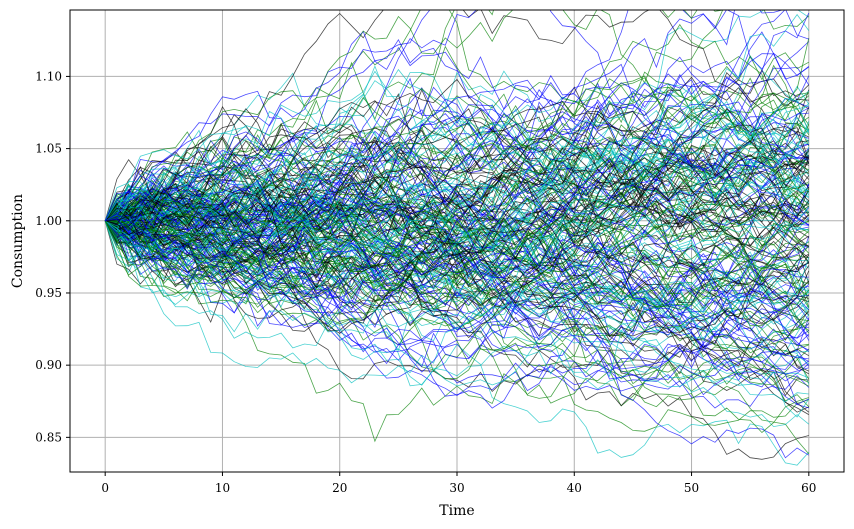  What do you see at coordinates (456, 488) in the screenshot?
I see `x-tick-label: 30` at bounding box center [456, 488].